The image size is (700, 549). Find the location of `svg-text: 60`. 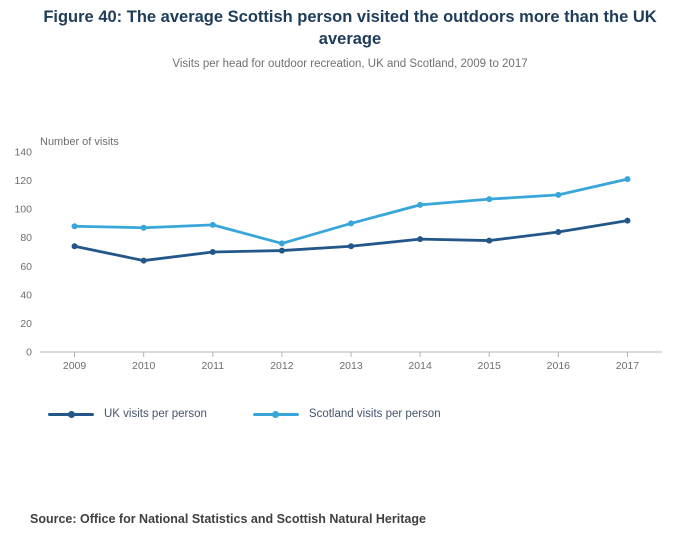

svg-text: 60 is located at coordinates (26, 267).